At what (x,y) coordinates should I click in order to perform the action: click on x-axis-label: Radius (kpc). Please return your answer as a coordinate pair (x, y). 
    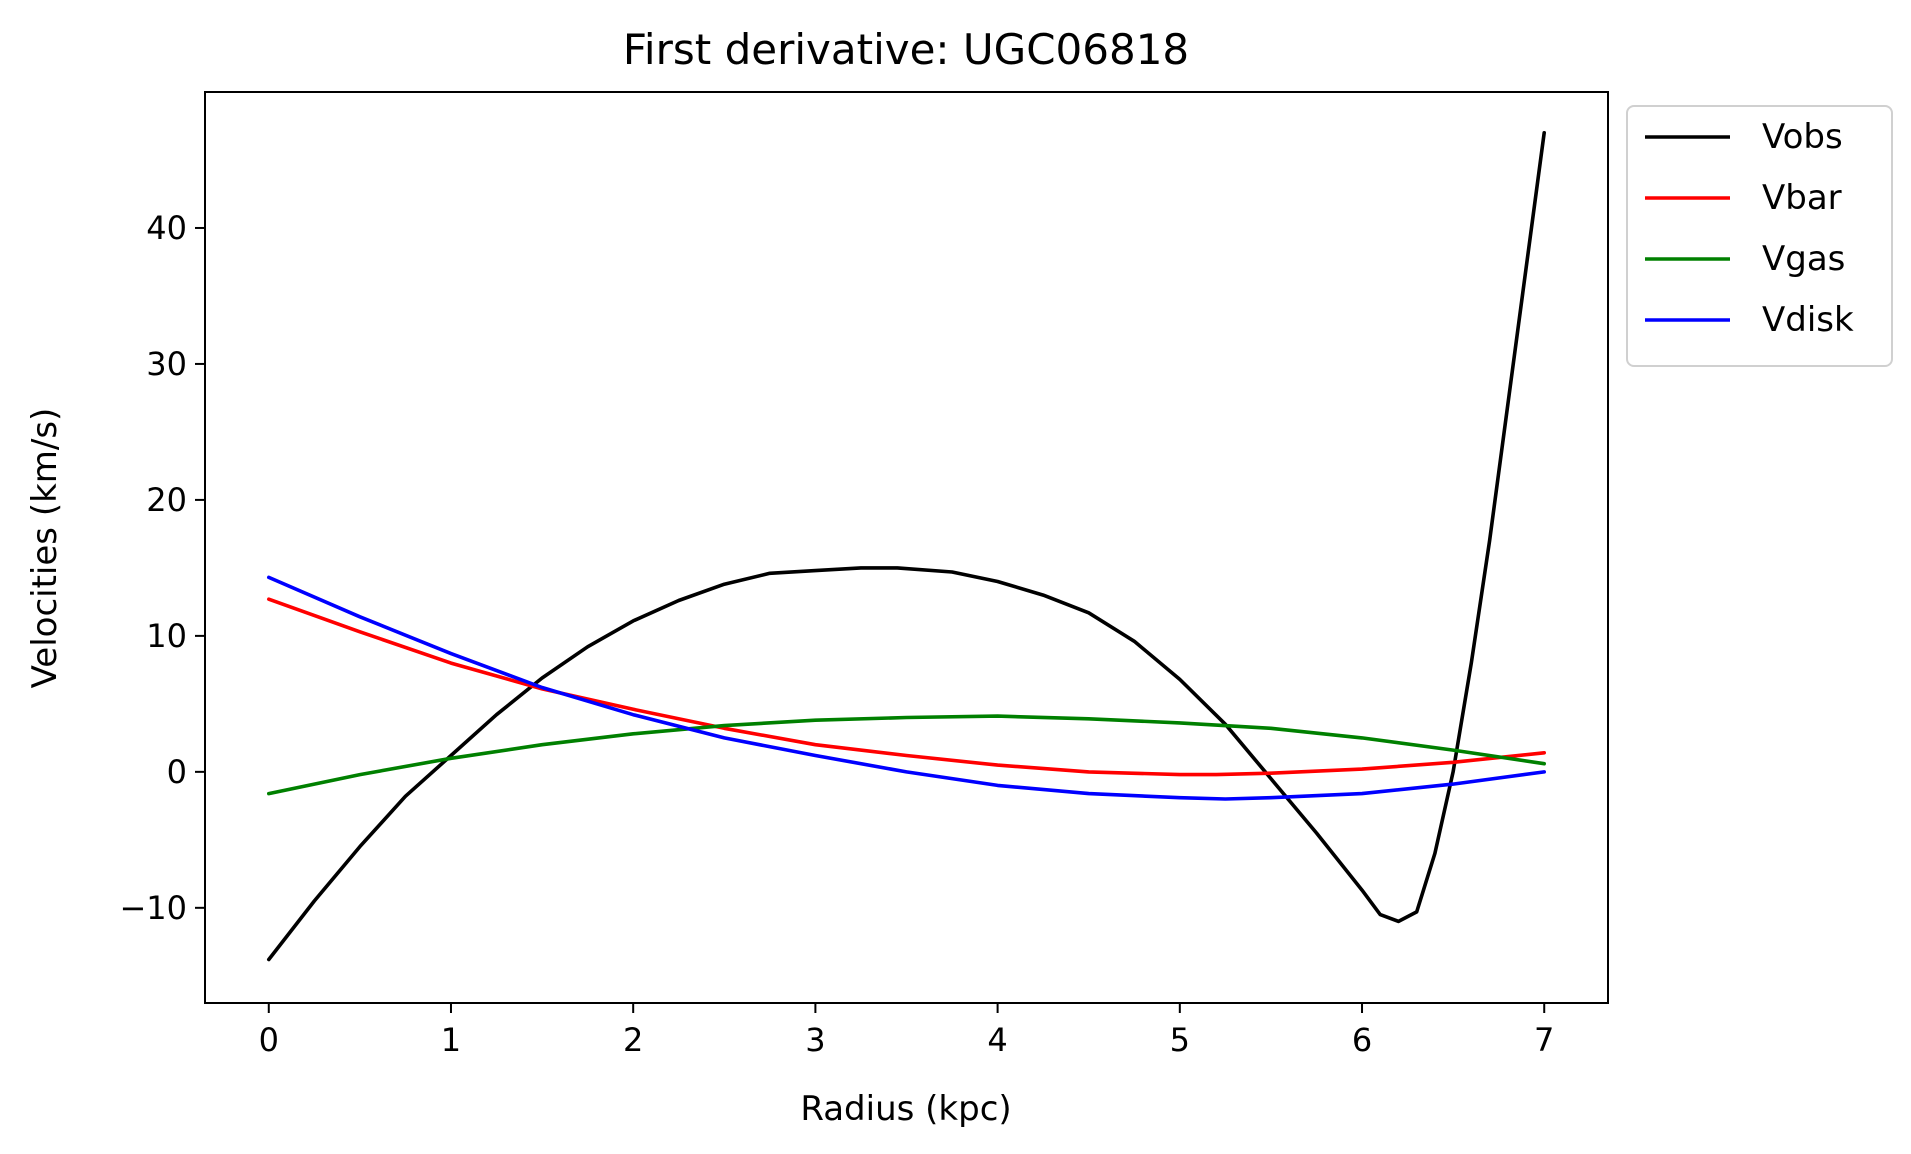
    Looking at the image, I should click on (905, 1109).